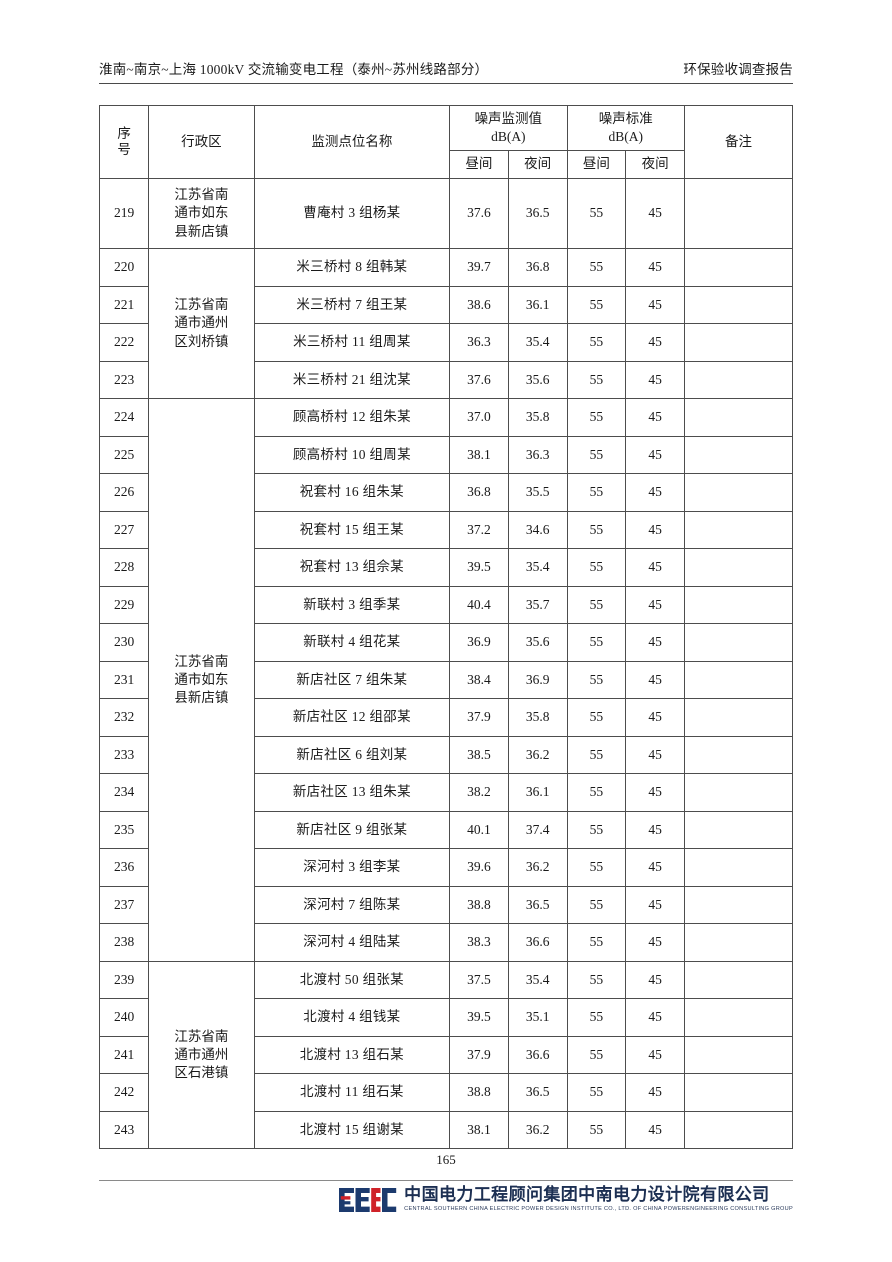  I want to click on cell-monitoring-point: 米三桥村 21 组沈某, so click(352, 379).